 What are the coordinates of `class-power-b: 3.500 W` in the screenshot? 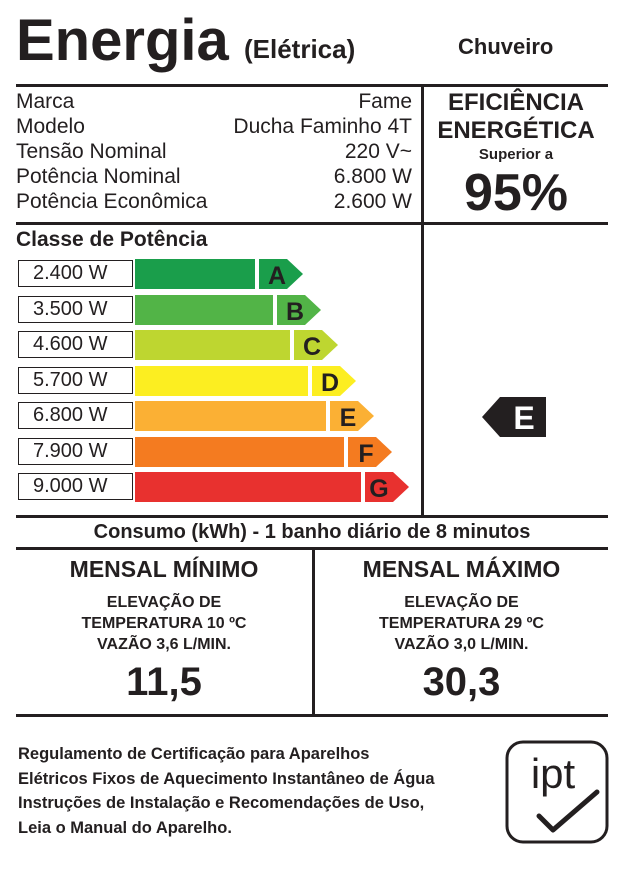 It's located at (75, 309).